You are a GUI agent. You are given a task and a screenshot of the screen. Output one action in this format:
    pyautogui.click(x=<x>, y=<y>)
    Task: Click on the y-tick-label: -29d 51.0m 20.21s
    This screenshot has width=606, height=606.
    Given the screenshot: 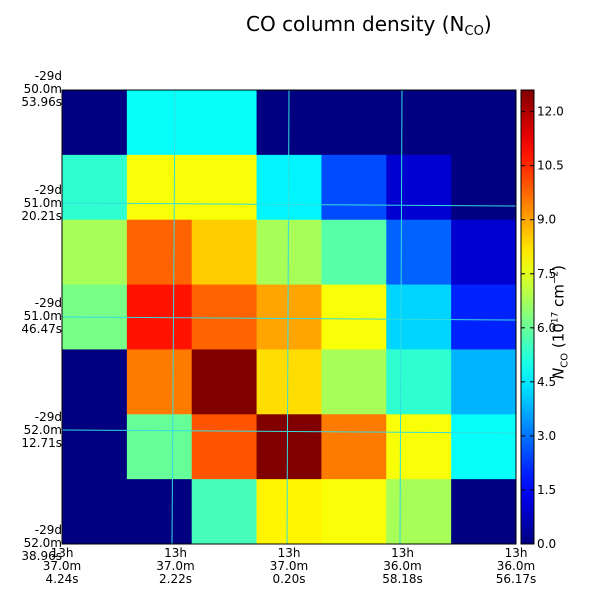 What is the action you would take?
    pyautogui.click(x=31, y=202)
    